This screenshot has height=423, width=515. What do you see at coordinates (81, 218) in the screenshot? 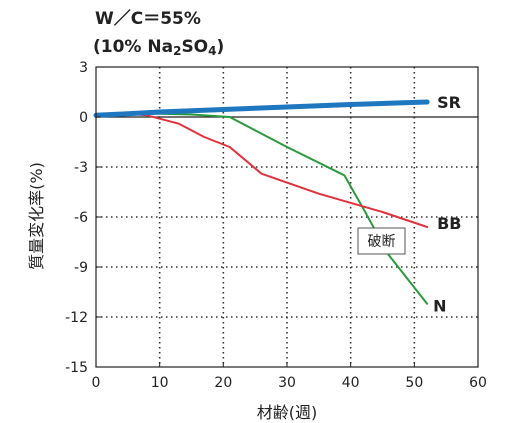
I see `y-tick-label: -6` at bounding box center [81, 218].